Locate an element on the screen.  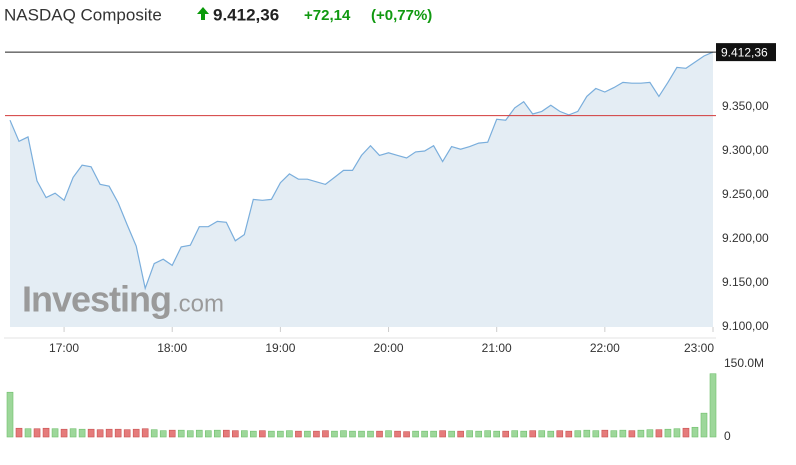
x-tick-label: 18:00 is located at coordinates (172, 348).